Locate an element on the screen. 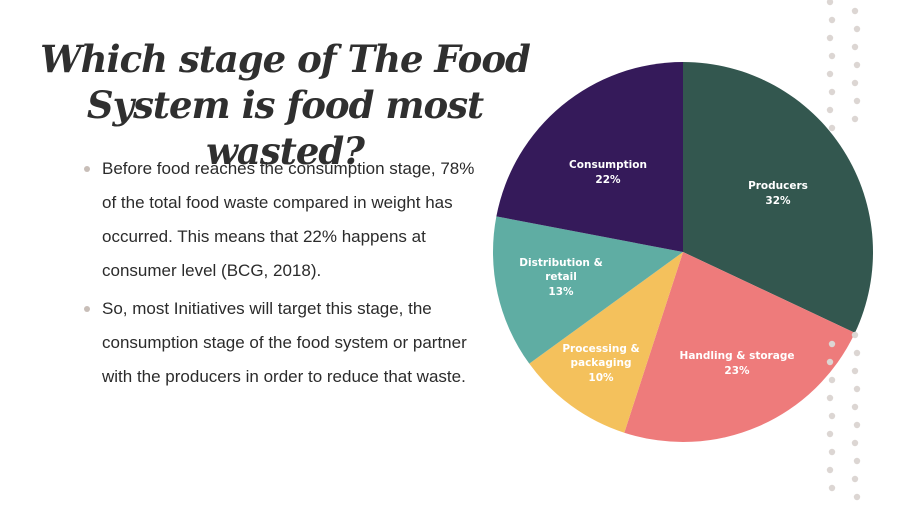 The height and width of the screenshot is (505, 900). pie-slice-consumption is located at coordinates (589, 157).